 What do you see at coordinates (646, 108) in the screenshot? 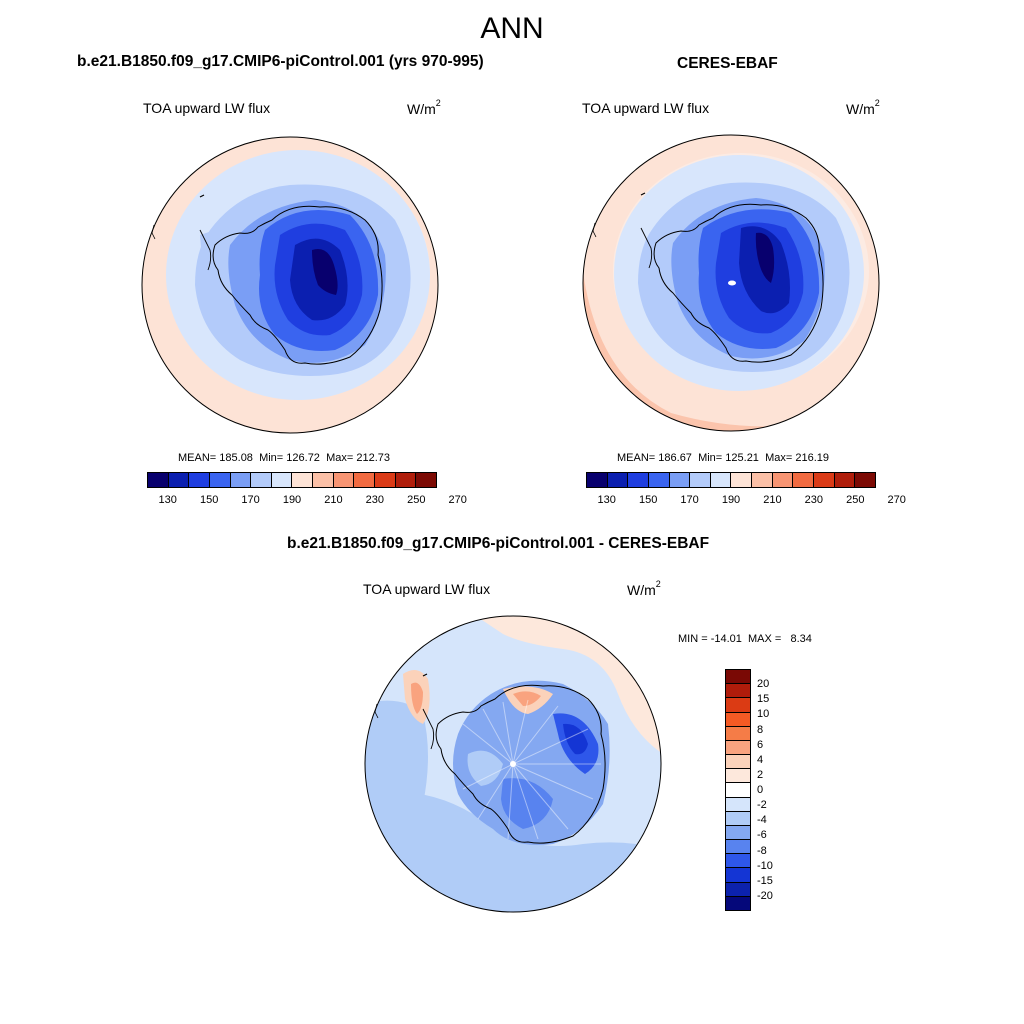
I see `panel-2-variable-label: TOA upward LW flux` at bounding box center [646, 108].